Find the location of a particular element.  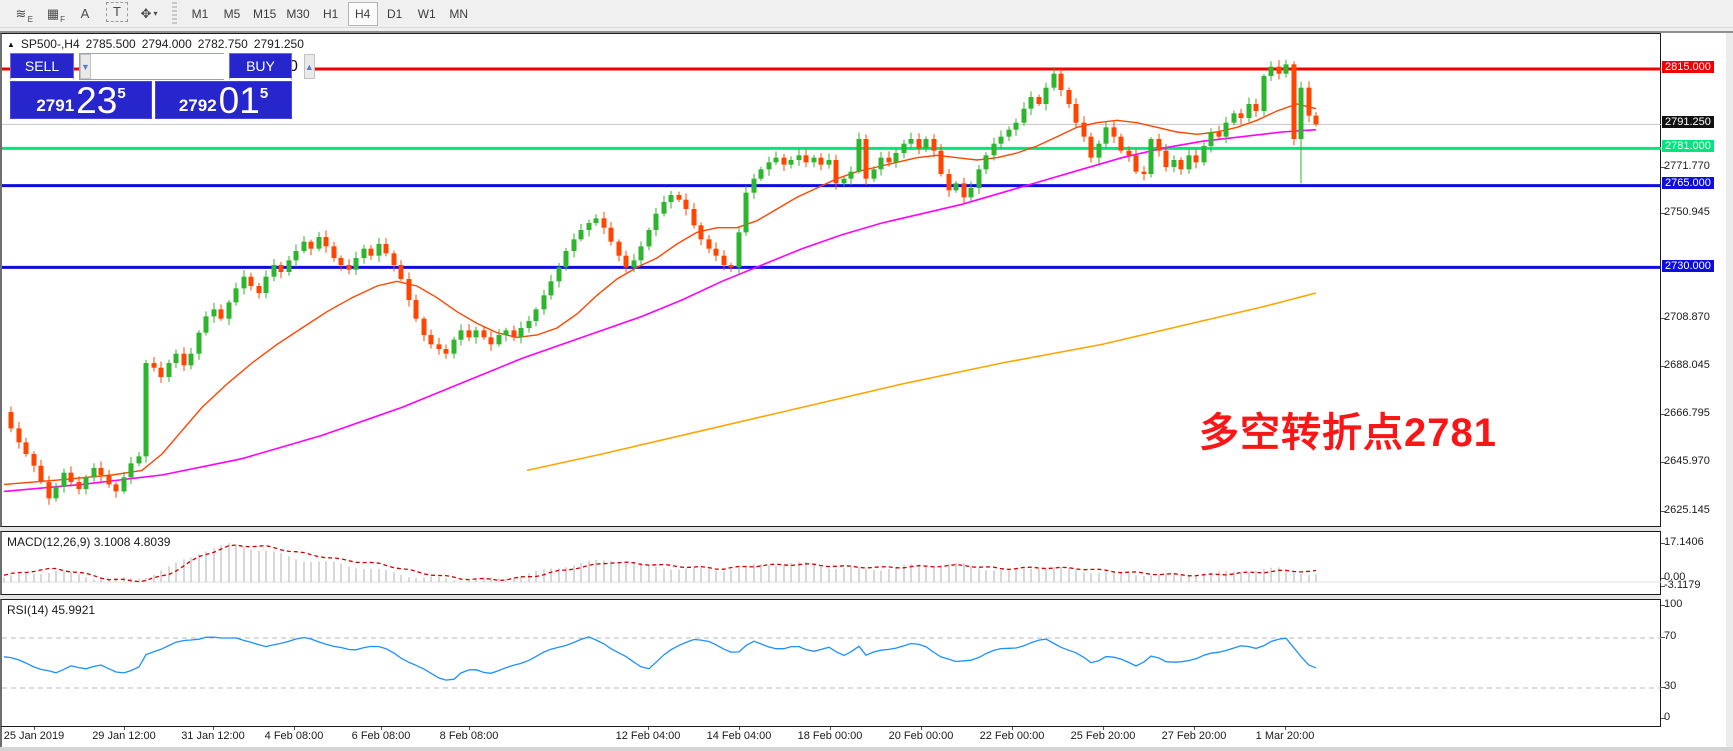

scale-label: 70 is located at coordinates (1670, 636).